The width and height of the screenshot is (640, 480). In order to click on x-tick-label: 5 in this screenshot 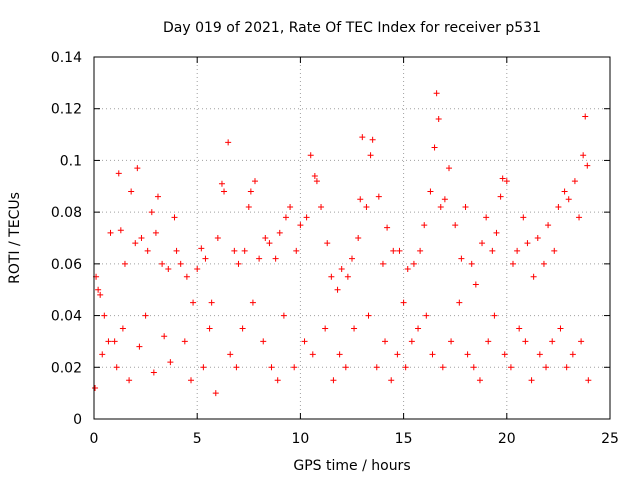, I will do `click(197, 439)`.